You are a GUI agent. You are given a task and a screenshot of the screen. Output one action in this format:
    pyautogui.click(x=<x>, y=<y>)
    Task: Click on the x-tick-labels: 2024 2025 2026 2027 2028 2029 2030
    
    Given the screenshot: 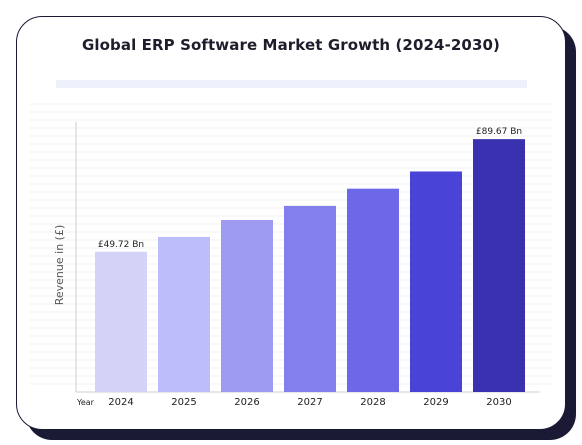 What is the action you would take?
    pyautogui.click(x=309, y=402)
    